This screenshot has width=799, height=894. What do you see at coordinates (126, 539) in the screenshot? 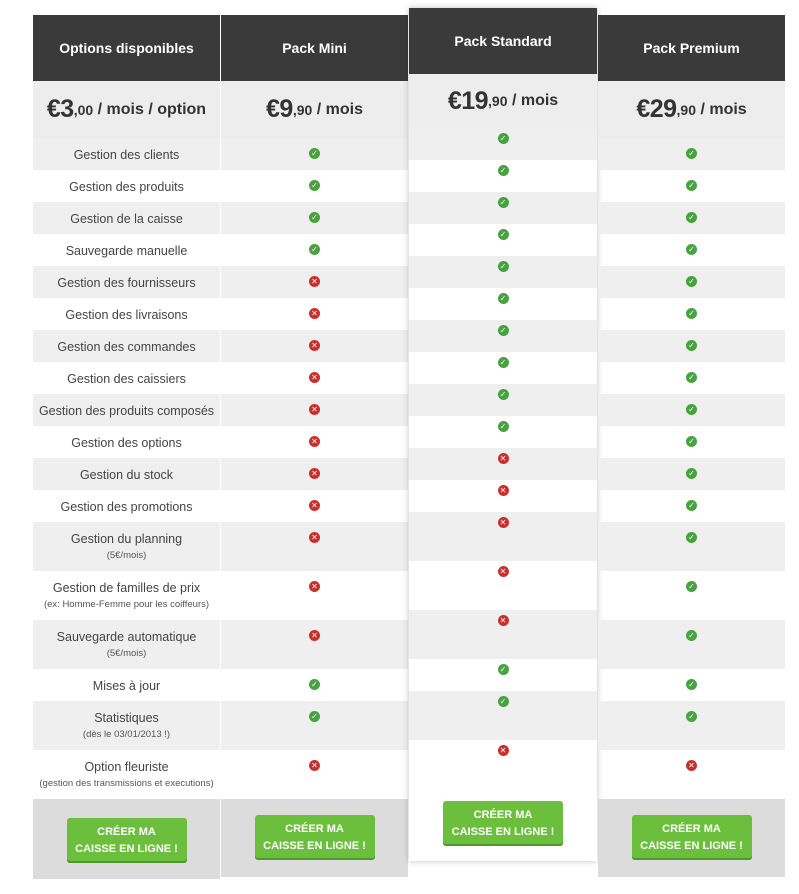
I see `feature-label: Gestion du planning` at bounding box center [126, 539].